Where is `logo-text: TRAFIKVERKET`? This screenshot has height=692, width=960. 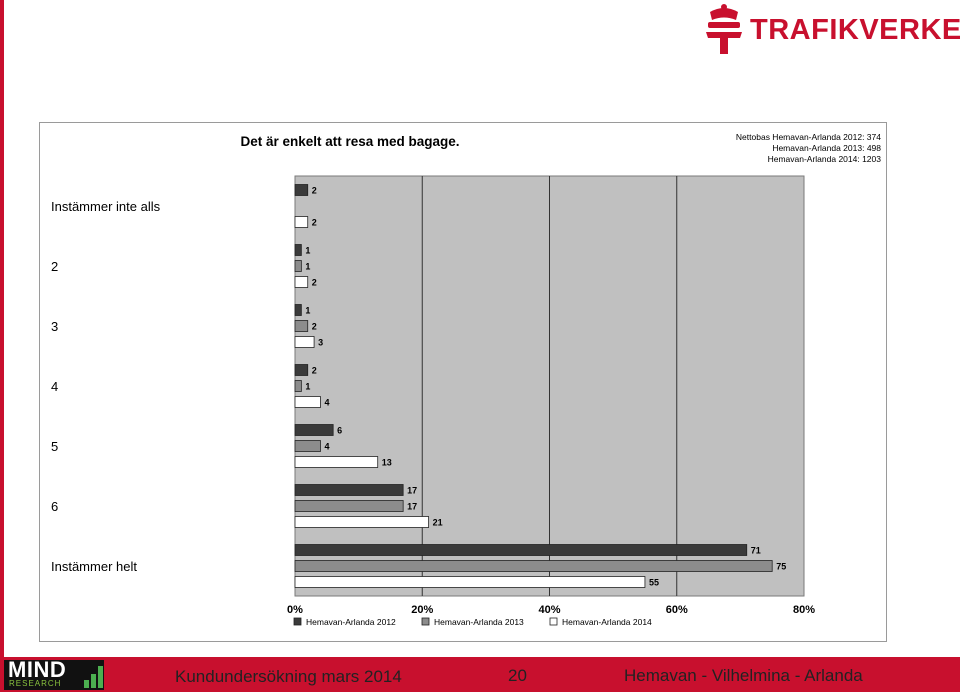
logo-text: TRAFIKVERKET is located at coordinates (855, 30).